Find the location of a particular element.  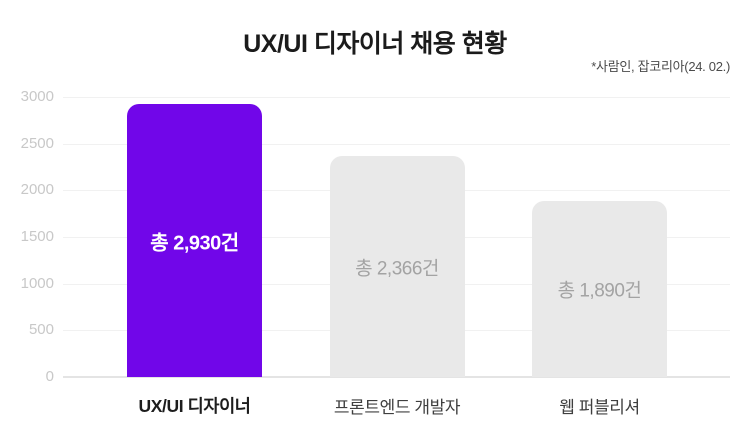

y-tick-label-1000: 1000 is located at coordinates (37, 283).